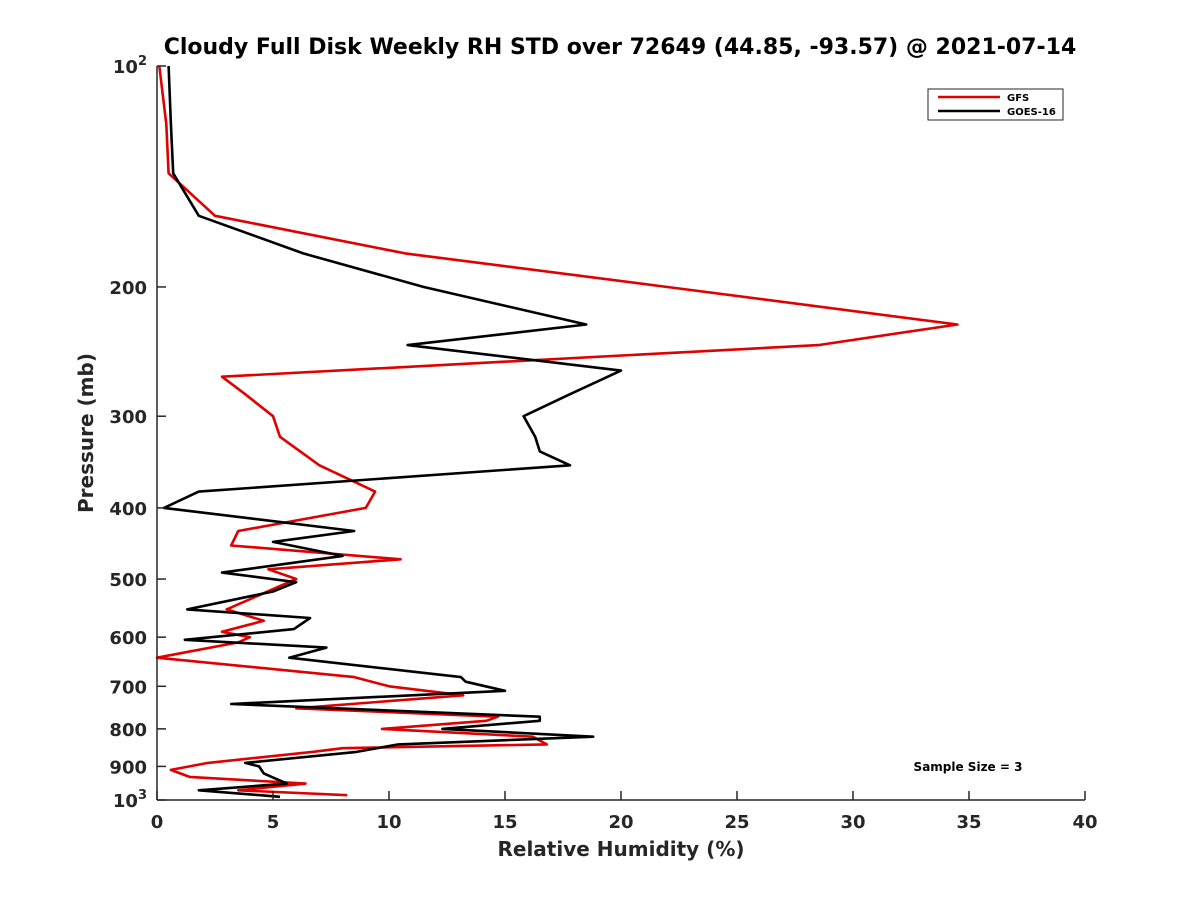  Describe the element at coordinates (620, 822) in the screenshot. I see `x-tick-label: 20` at that location.